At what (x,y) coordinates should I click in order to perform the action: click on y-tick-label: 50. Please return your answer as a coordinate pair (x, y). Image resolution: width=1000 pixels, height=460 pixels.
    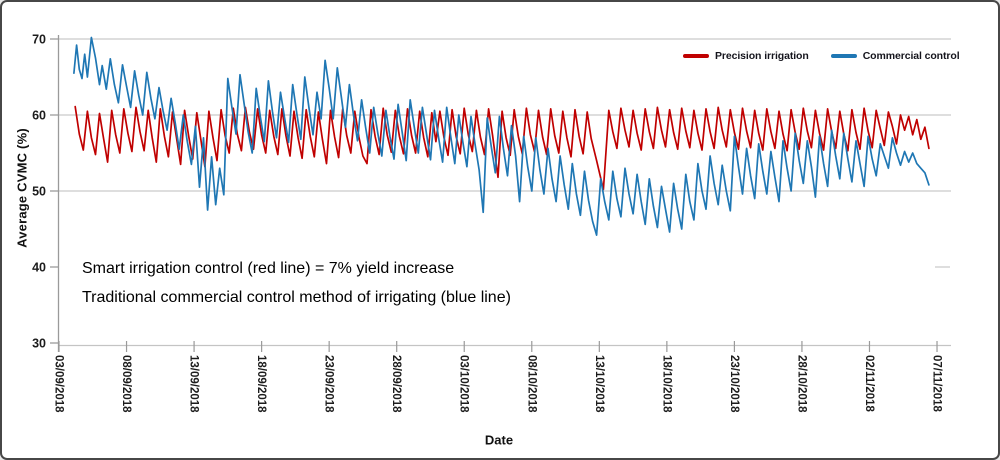
    Looking at the image, I should click on (39, 192).